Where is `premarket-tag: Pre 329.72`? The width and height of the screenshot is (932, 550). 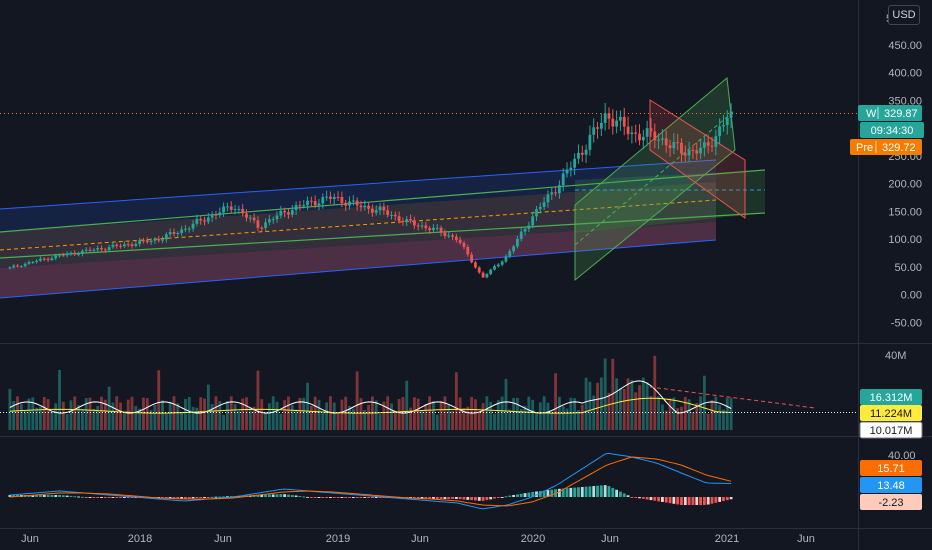
premarket-tag: Pre 329.72 is located at coordinates (886, 147).